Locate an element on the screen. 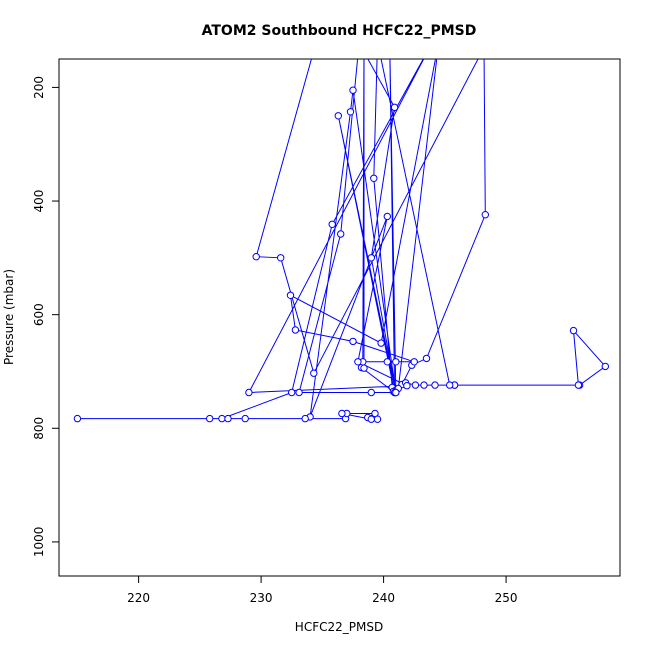 The image size is (650, 650). y-tick-label: 800 is located at coordinates (39, 428).